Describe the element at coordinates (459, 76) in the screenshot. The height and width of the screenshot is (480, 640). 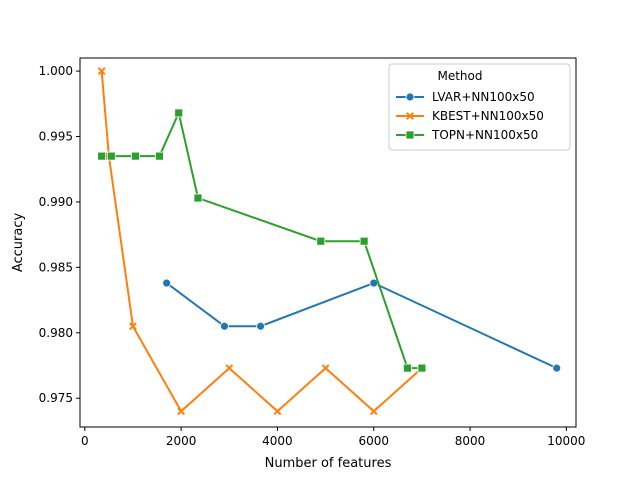
I see `legend-title: Method` at that location.